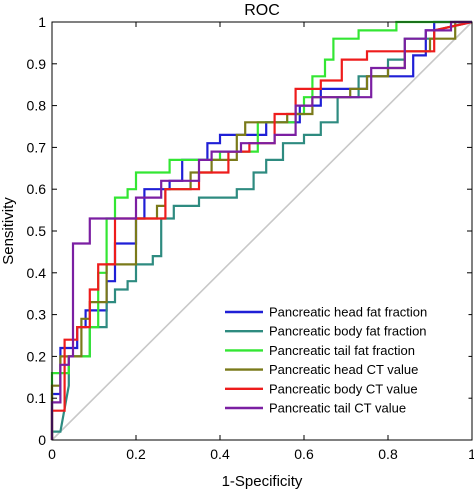 This screenshot has width=474, height=492. I want to click on y-tick-label: 0.7, so click(37, 147).